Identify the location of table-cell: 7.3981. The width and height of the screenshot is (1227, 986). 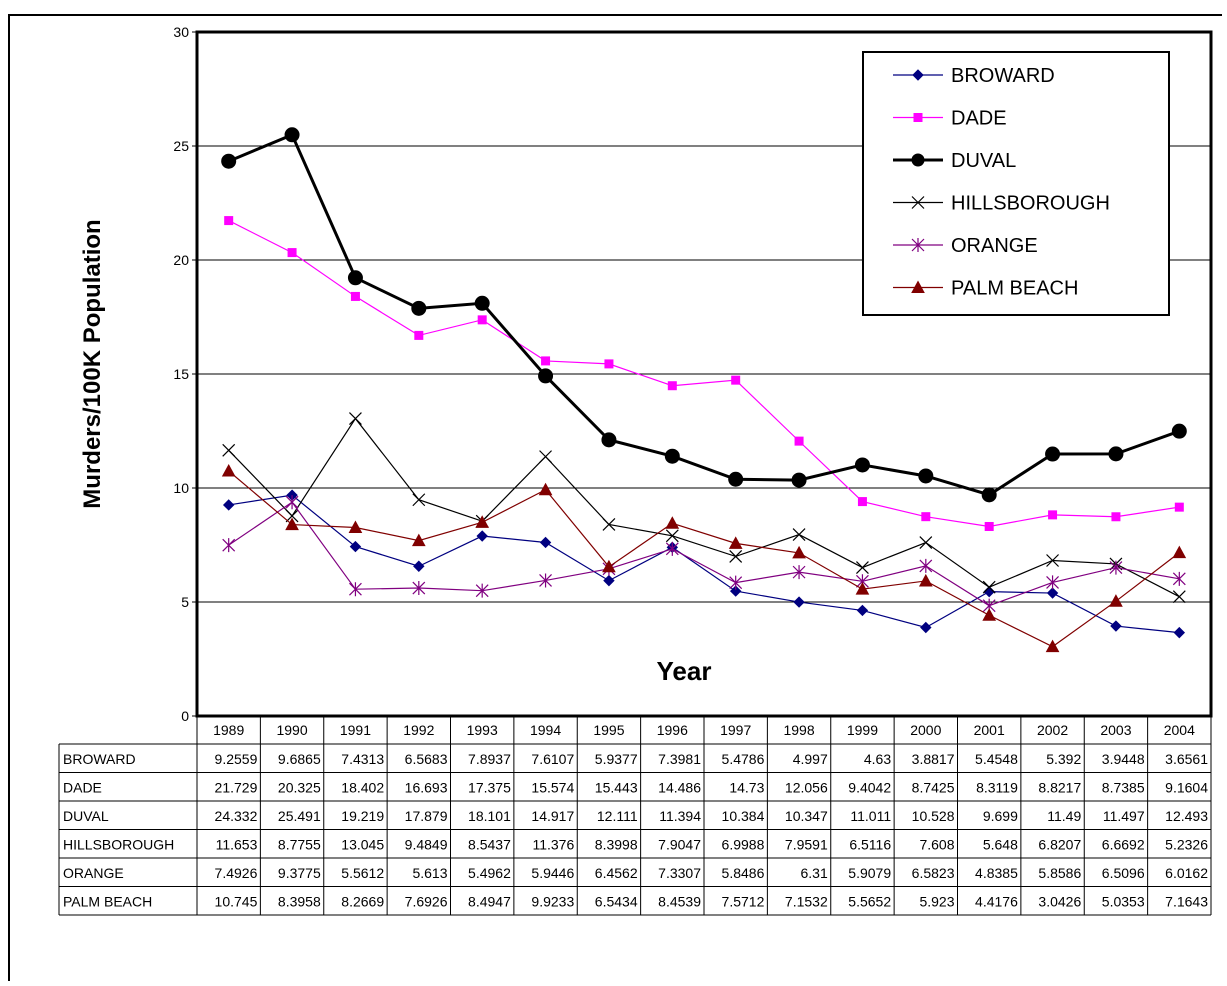
(679, 759).